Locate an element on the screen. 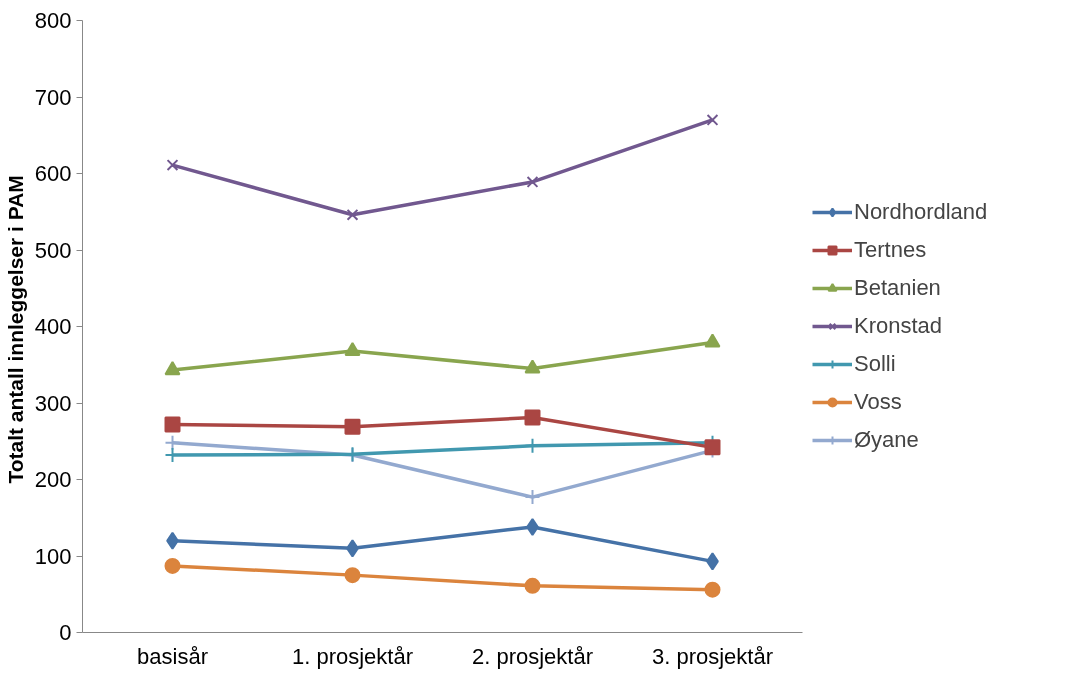 The image size is (1083, 695). legend-label: Betanien is located at coordinates (897, 288).